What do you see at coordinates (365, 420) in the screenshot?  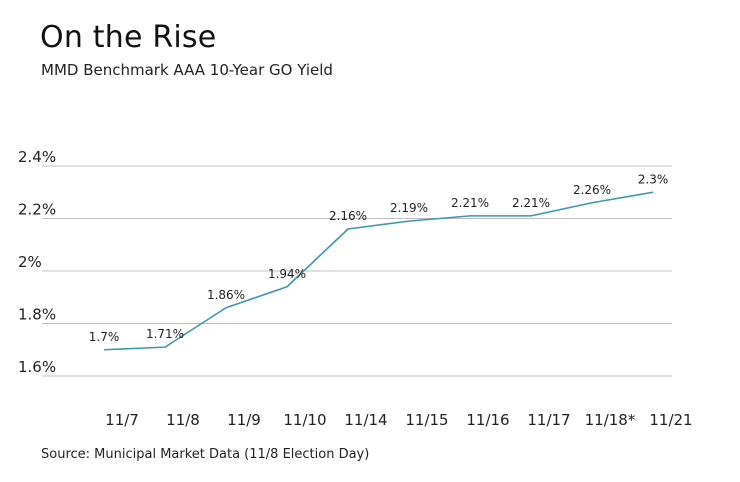 I see `x-tick-label: 11/14` at bounding box center [365, 420].